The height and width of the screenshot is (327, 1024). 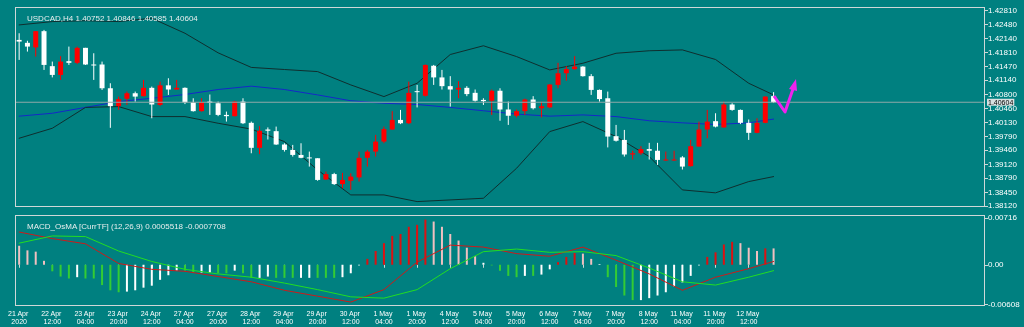 I want to click on y-tick-label: 0.00716, so click(x=1003, y=218).